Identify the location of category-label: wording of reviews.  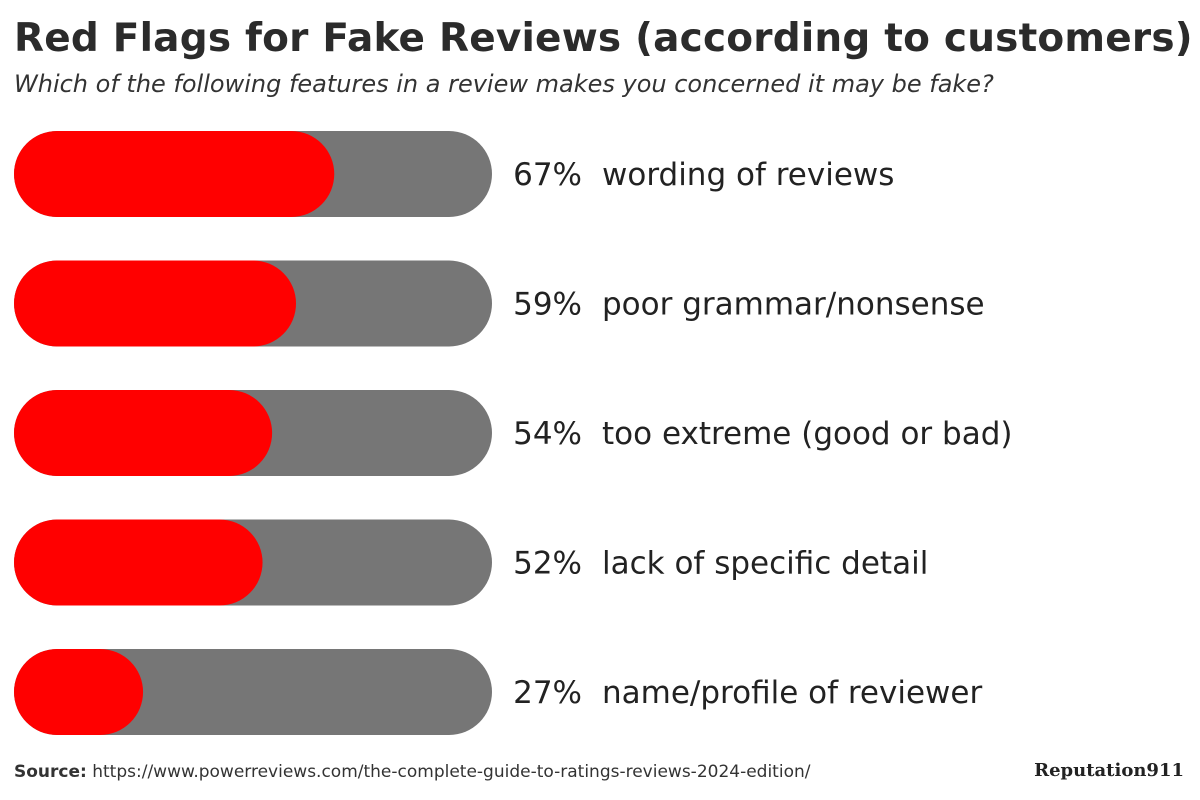
(748, 175).